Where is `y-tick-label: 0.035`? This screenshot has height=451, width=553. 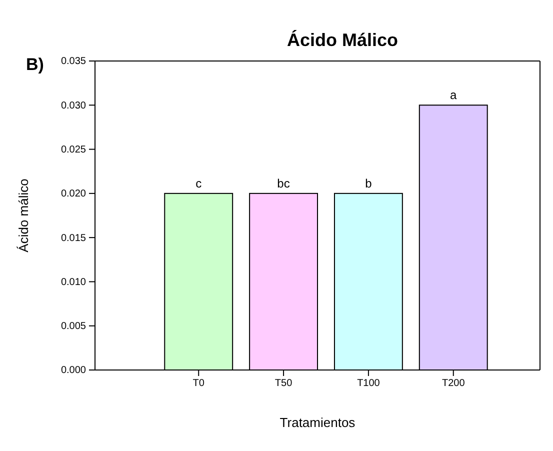 y-tick-label: 0.035 is located at coordinates (73, 62).